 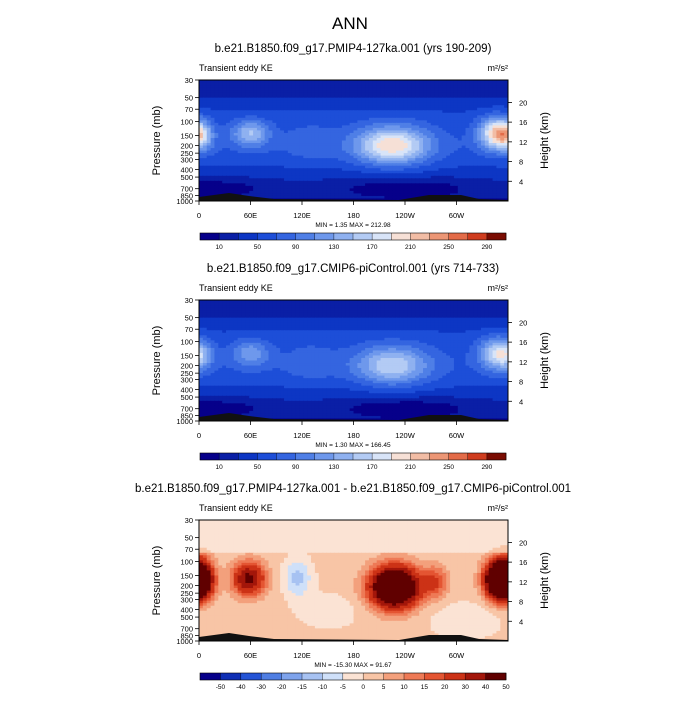 I want to click on x-tick-label: 120W, so click(x=405, y=215).